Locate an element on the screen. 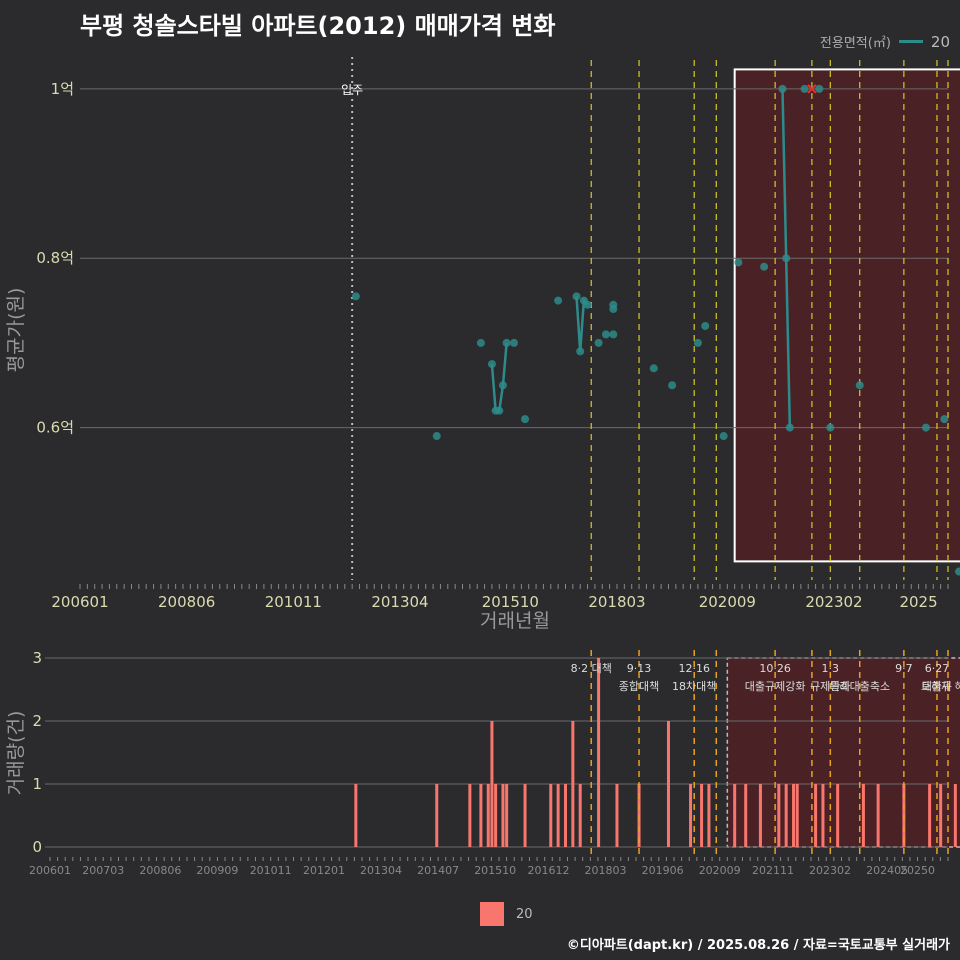 Image resolution: width=960 pixels, height=960 pixels. x-tick-label-bottom: 200909 is located at coordinates (217, 870).